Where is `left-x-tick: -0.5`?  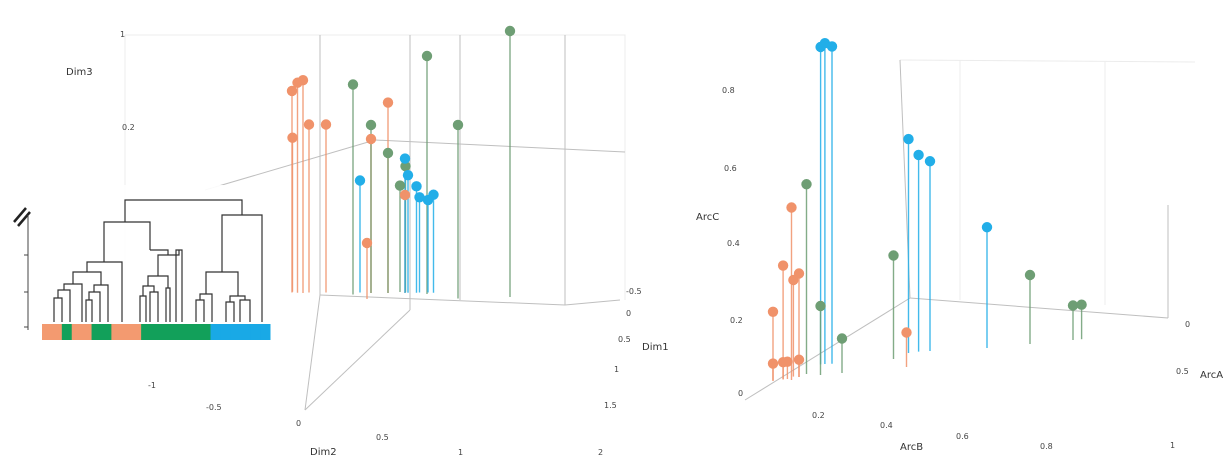
left-x-tick: -0.5 is located at coordinates (634, 291).